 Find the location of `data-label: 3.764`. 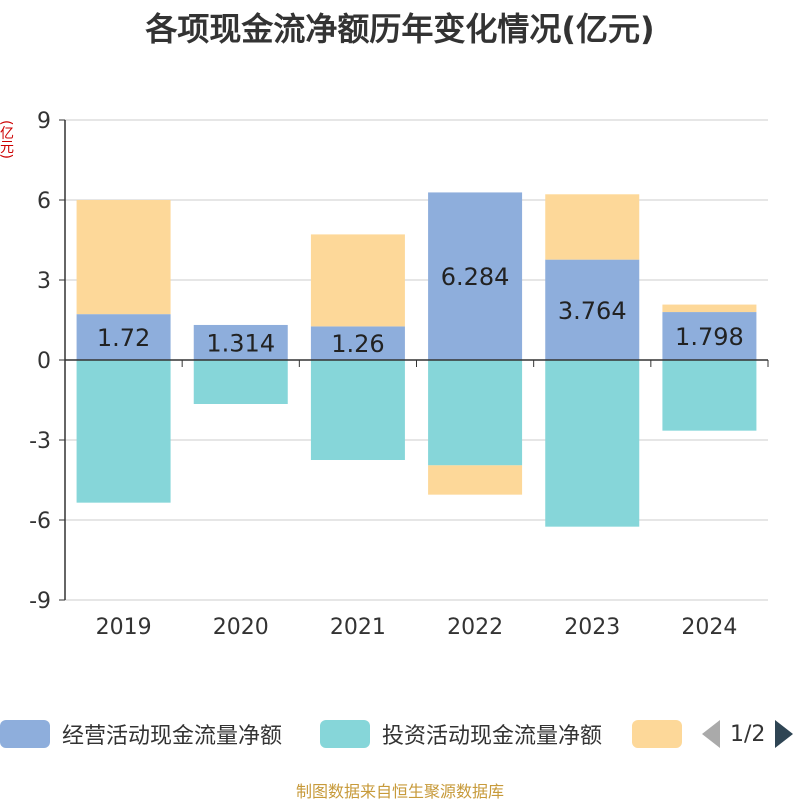

data-label: 3.764 is located at coordinates (592, 311).